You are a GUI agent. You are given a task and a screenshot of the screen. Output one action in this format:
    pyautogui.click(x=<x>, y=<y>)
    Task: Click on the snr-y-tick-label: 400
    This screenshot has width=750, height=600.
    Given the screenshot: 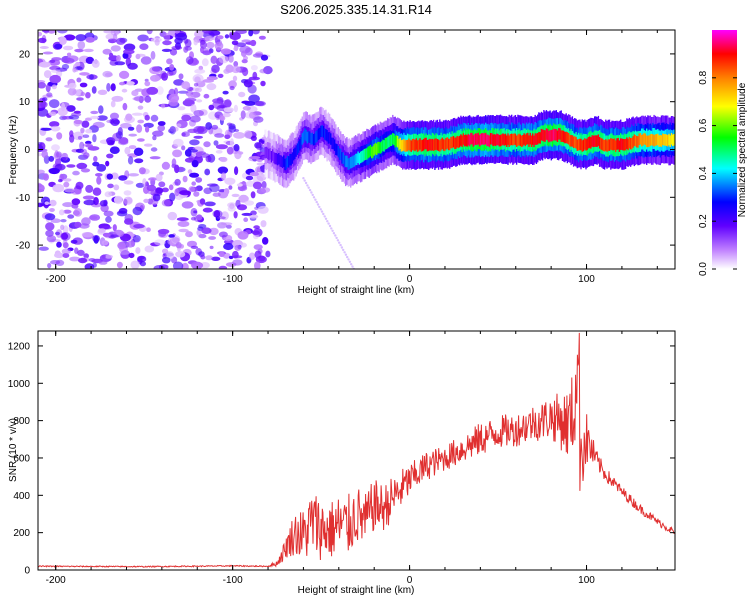 What is the action you would take?
    pyautogui.click(x=21, y=496)
    